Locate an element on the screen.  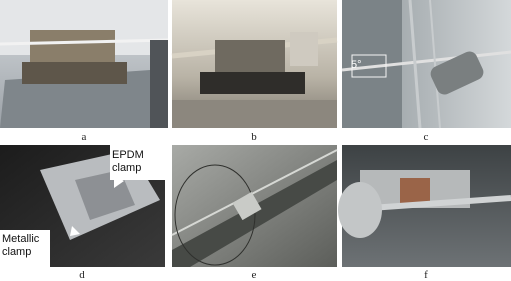
panel-label: b is located at coordinates (254, 137).